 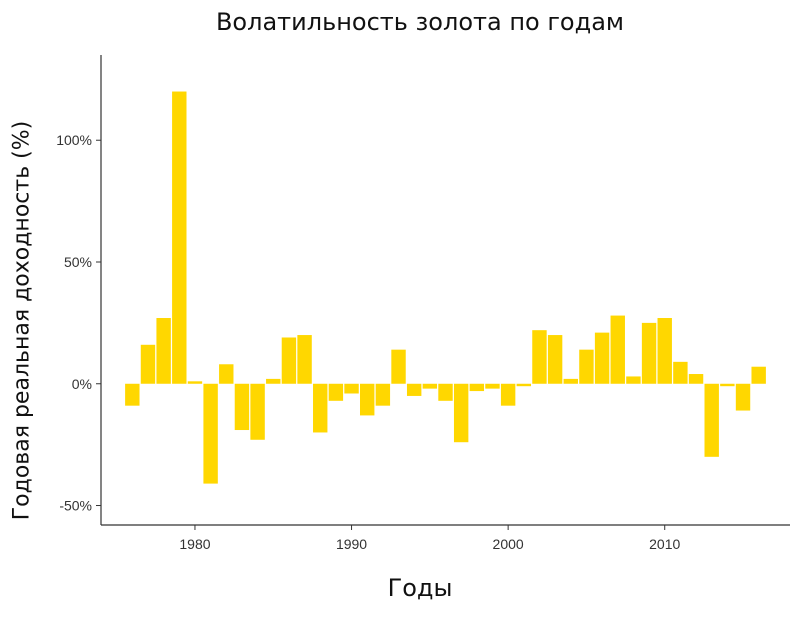 I want to click on bar-2006, so click(x=602, y=358).